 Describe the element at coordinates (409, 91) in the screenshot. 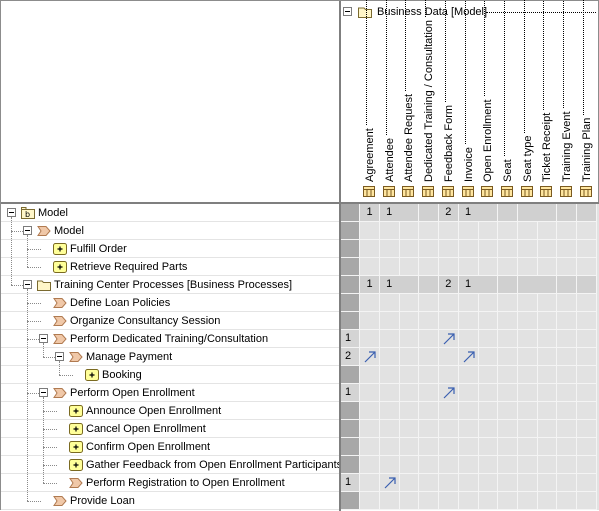

I see `column-label: Attendee Request` at that location.